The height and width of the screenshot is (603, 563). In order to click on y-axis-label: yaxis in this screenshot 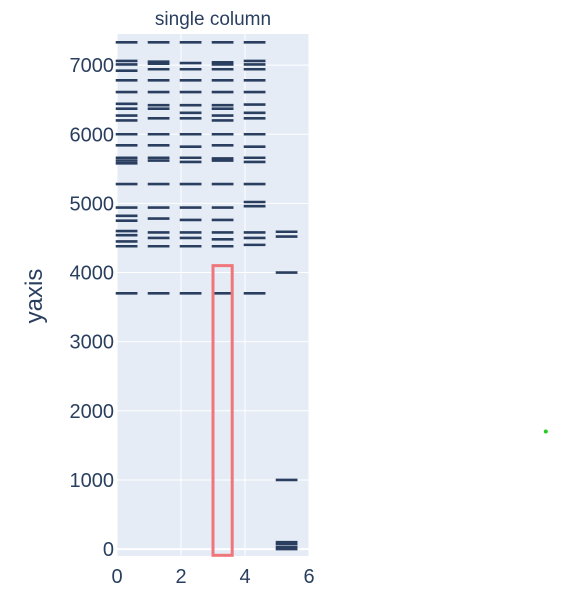, I will do `click(34, 296)`.